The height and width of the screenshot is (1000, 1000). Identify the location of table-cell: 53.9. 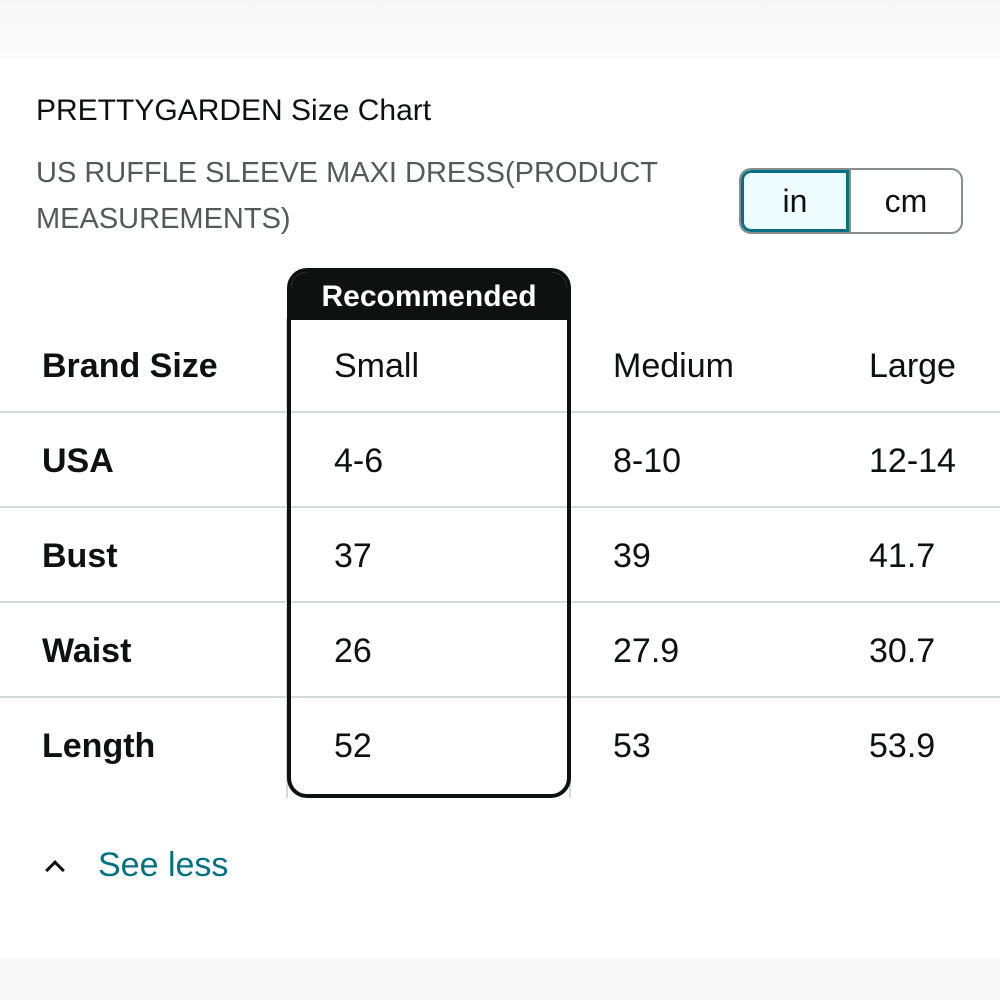
(902, 746).